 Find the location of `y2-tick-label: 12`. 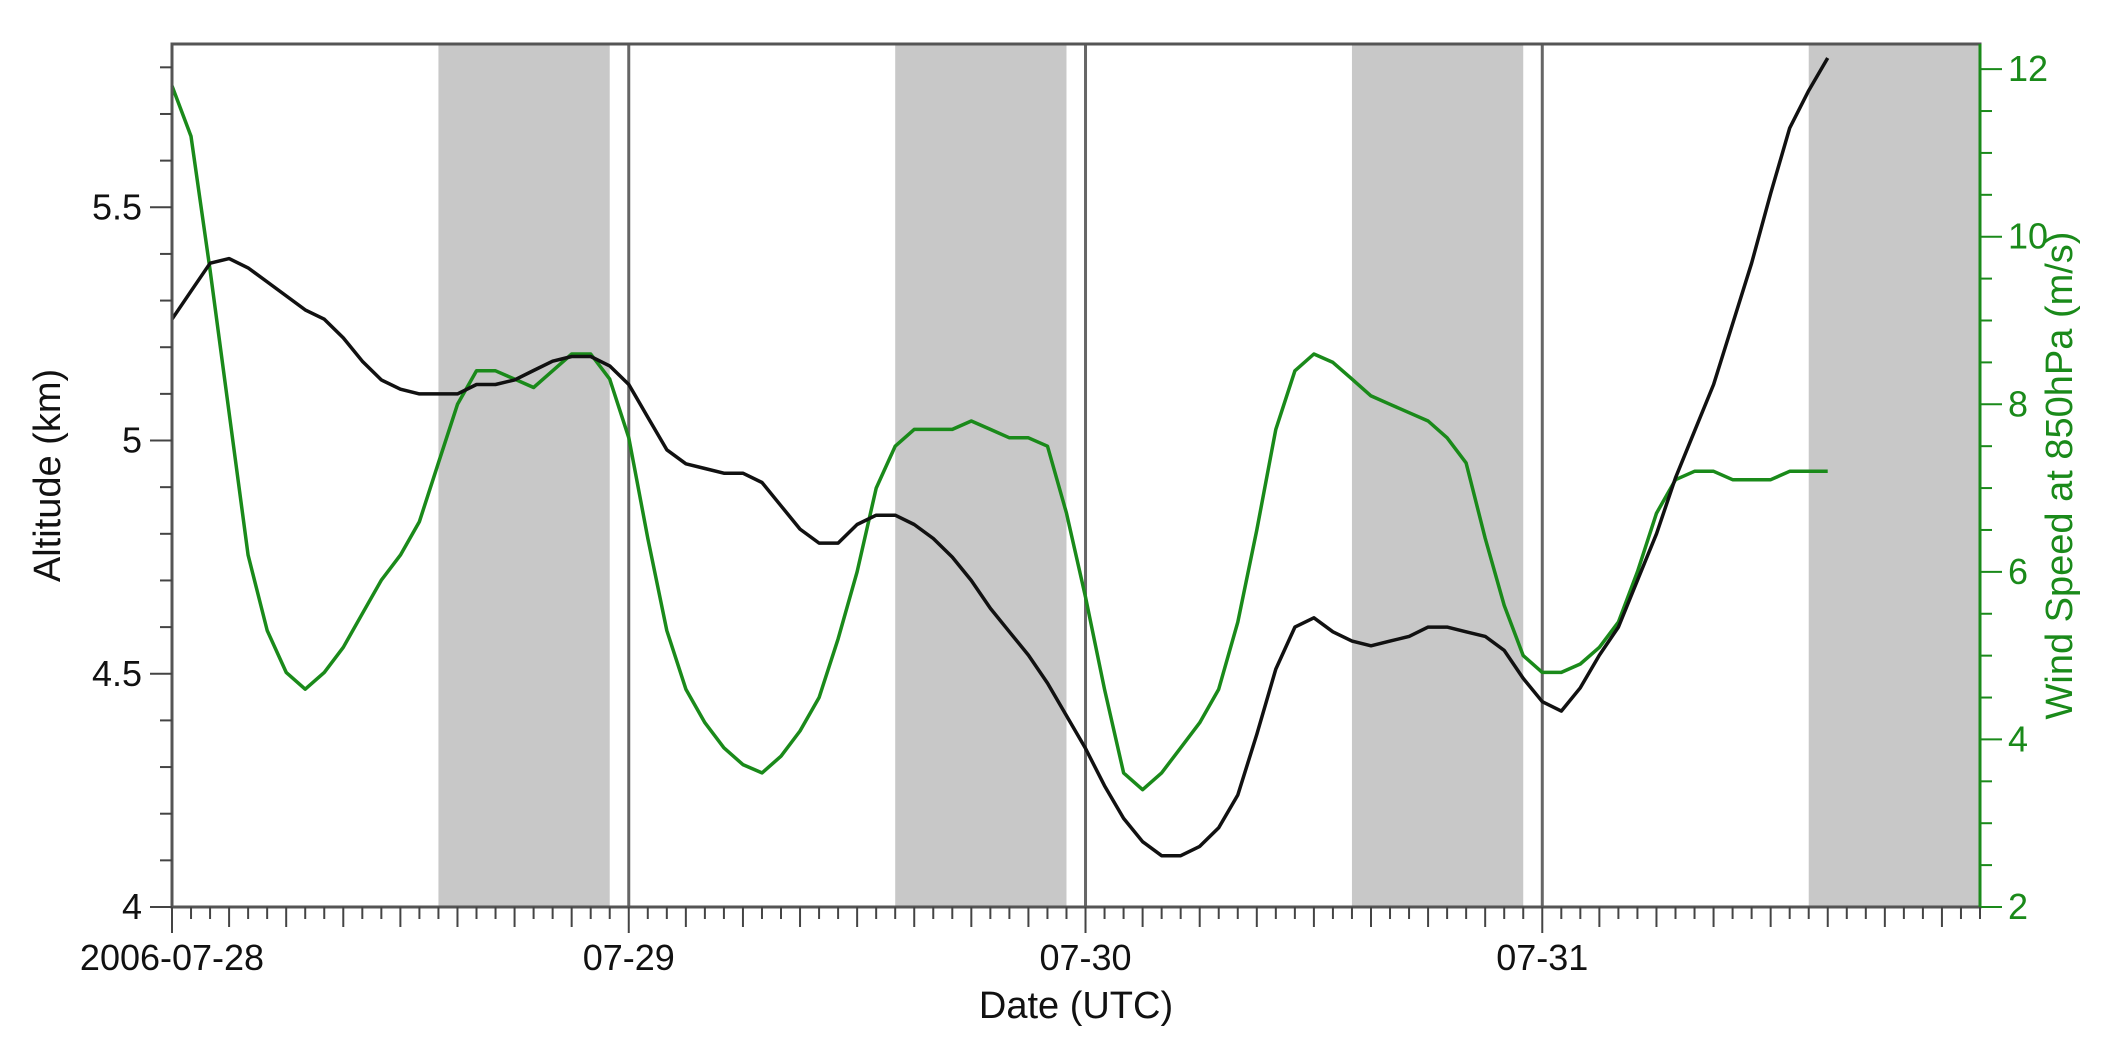

y2-tick-label: 12 is located at coordinates (2028, 68).